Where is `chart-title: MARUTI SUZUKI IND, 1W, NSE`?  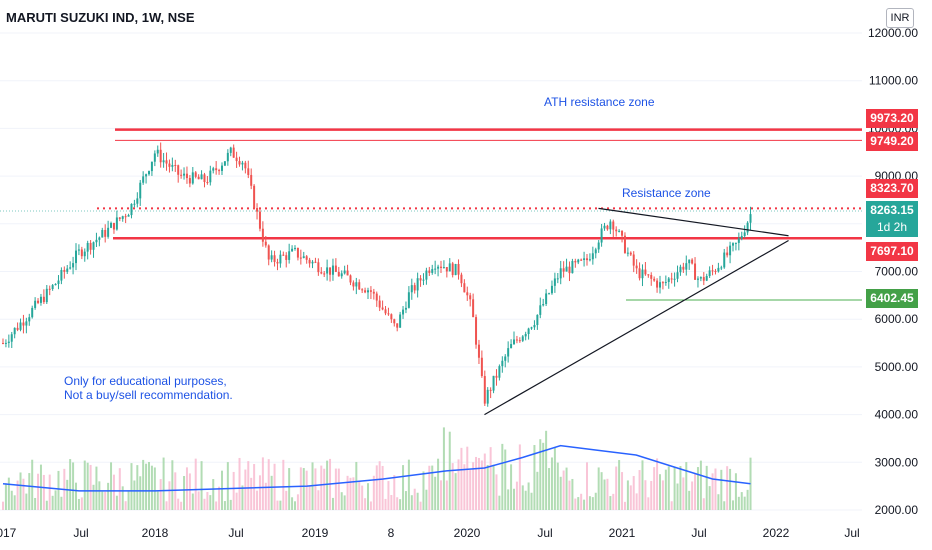 chart-title: MARUTI SUZUKI IND, 1W, NSE is located at coordinates (100, 17).